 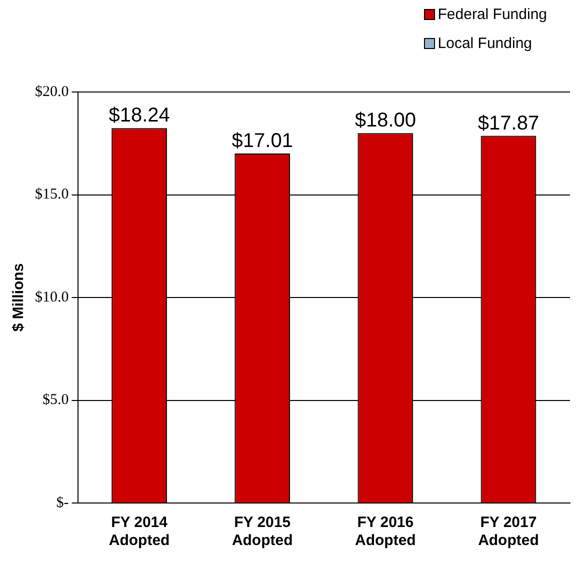 What do you see at coordinates (55, 400) in the screenshot?
I see `y-tick-label: $5.0` at bounding box center [55, 400].